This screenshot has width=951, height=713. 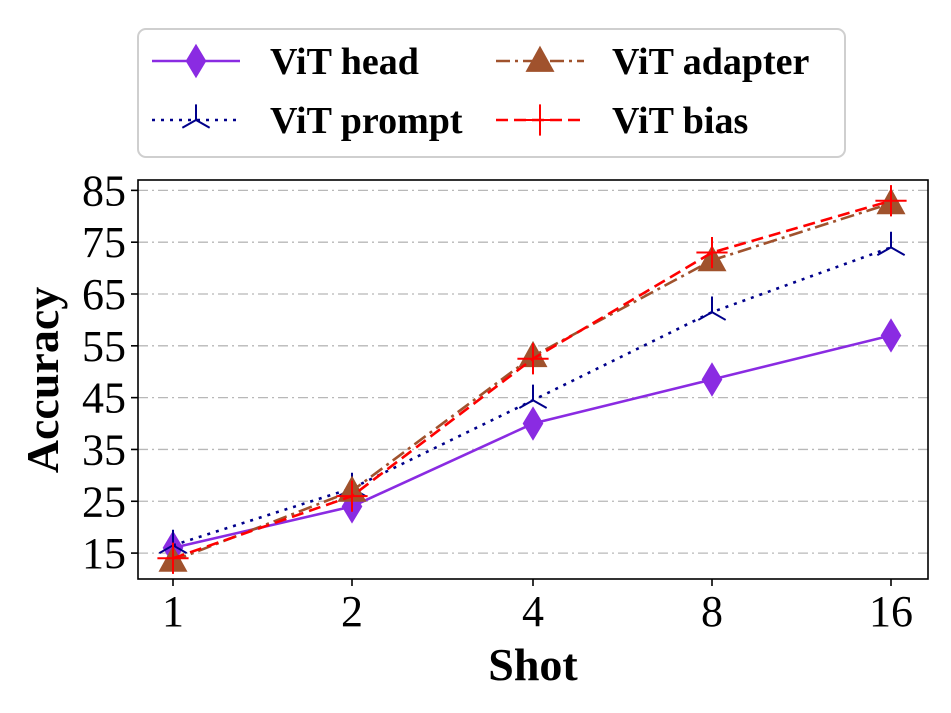 I want to click on x-axis-label: Shot, so click(x=533, y=664).